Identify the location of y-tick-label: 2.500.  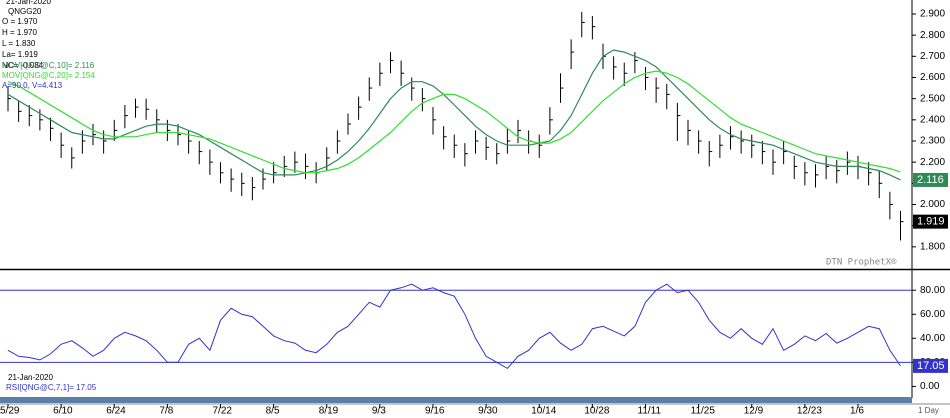
(932, 98).